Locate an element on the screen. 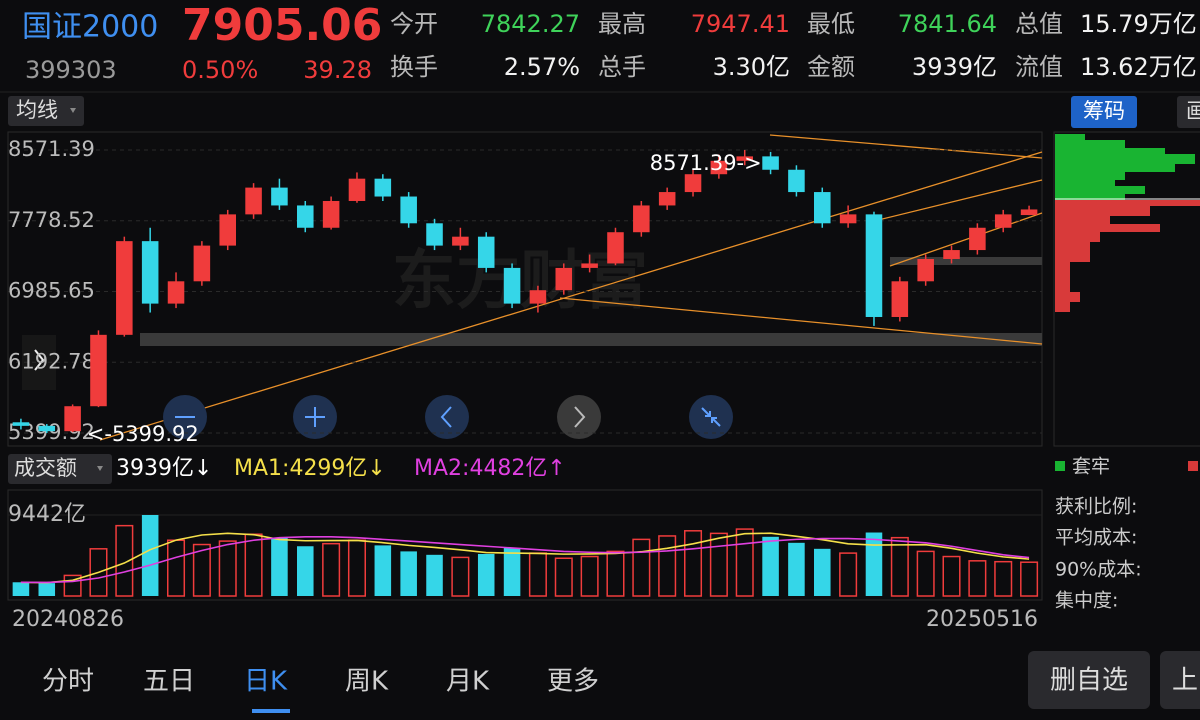 Image resolution: width=1200 pixels, height=720 pixels. tab: 五日 is located at coordinates (169, 682).